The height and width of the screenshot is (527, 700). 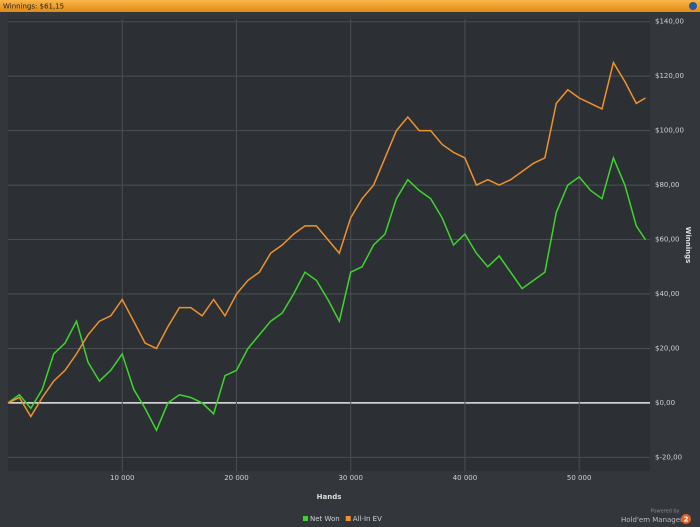 I want to click on x-tick-label: 50 000, so click(x=579, y=478).